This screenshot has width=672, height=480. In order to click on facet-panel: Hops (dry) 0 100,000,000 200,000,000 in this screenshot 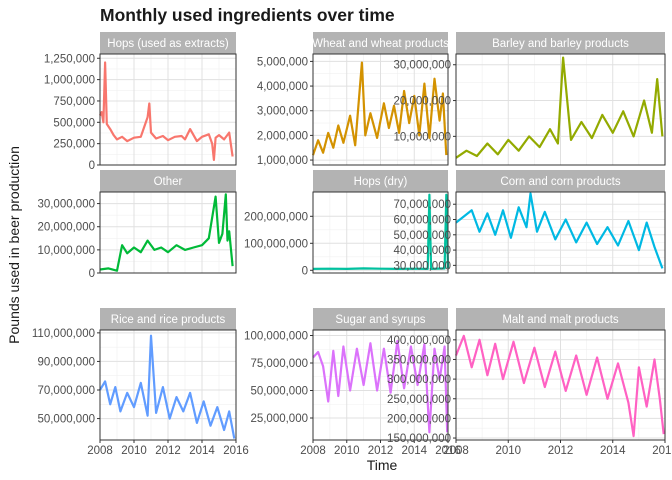, I will do `click(347, 223)`.